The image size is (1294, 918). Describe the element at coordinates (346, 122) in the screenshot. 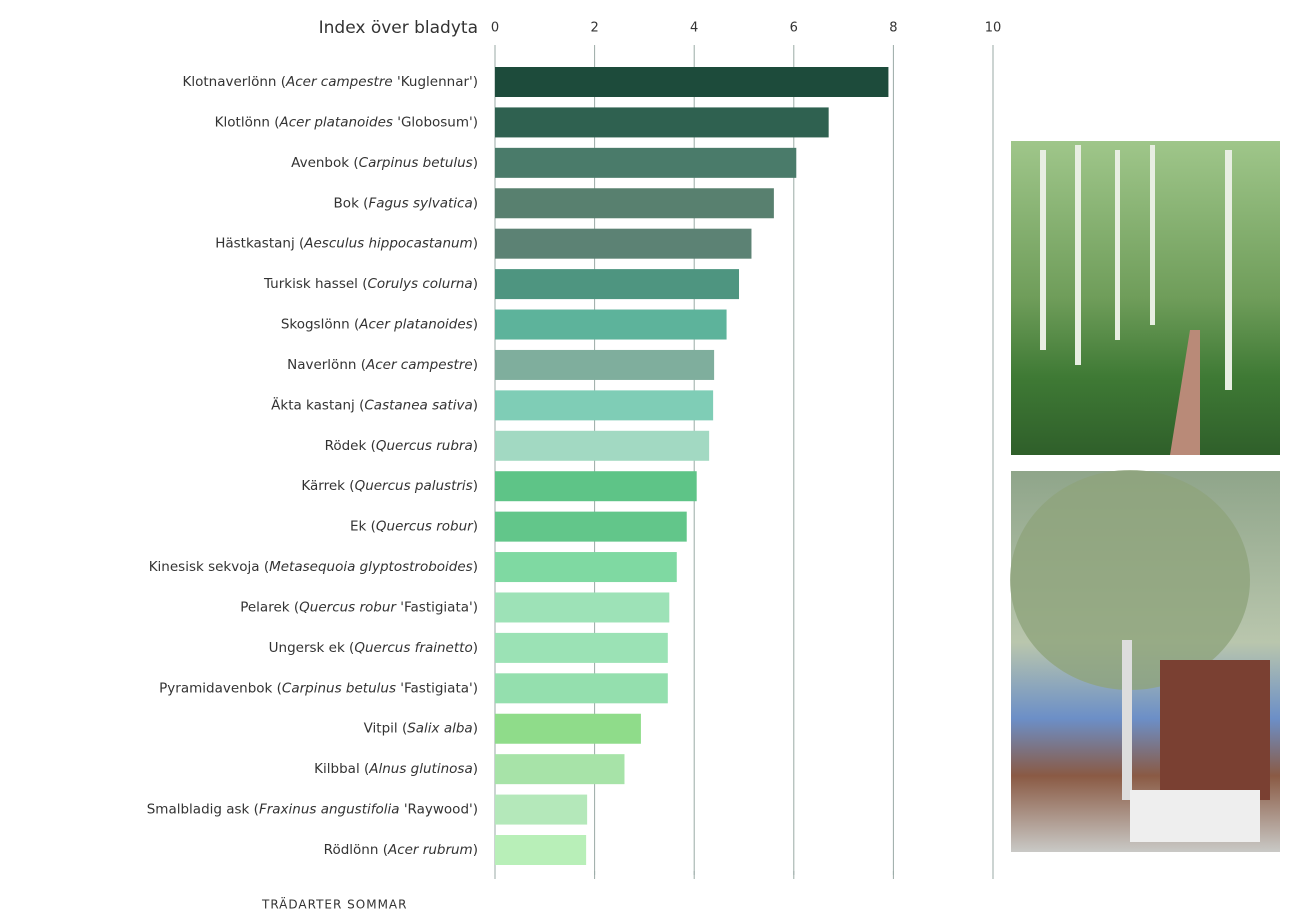

I see `y-tick-label: Klotlönn (Acer platanoides 'Globosum')` at that location.